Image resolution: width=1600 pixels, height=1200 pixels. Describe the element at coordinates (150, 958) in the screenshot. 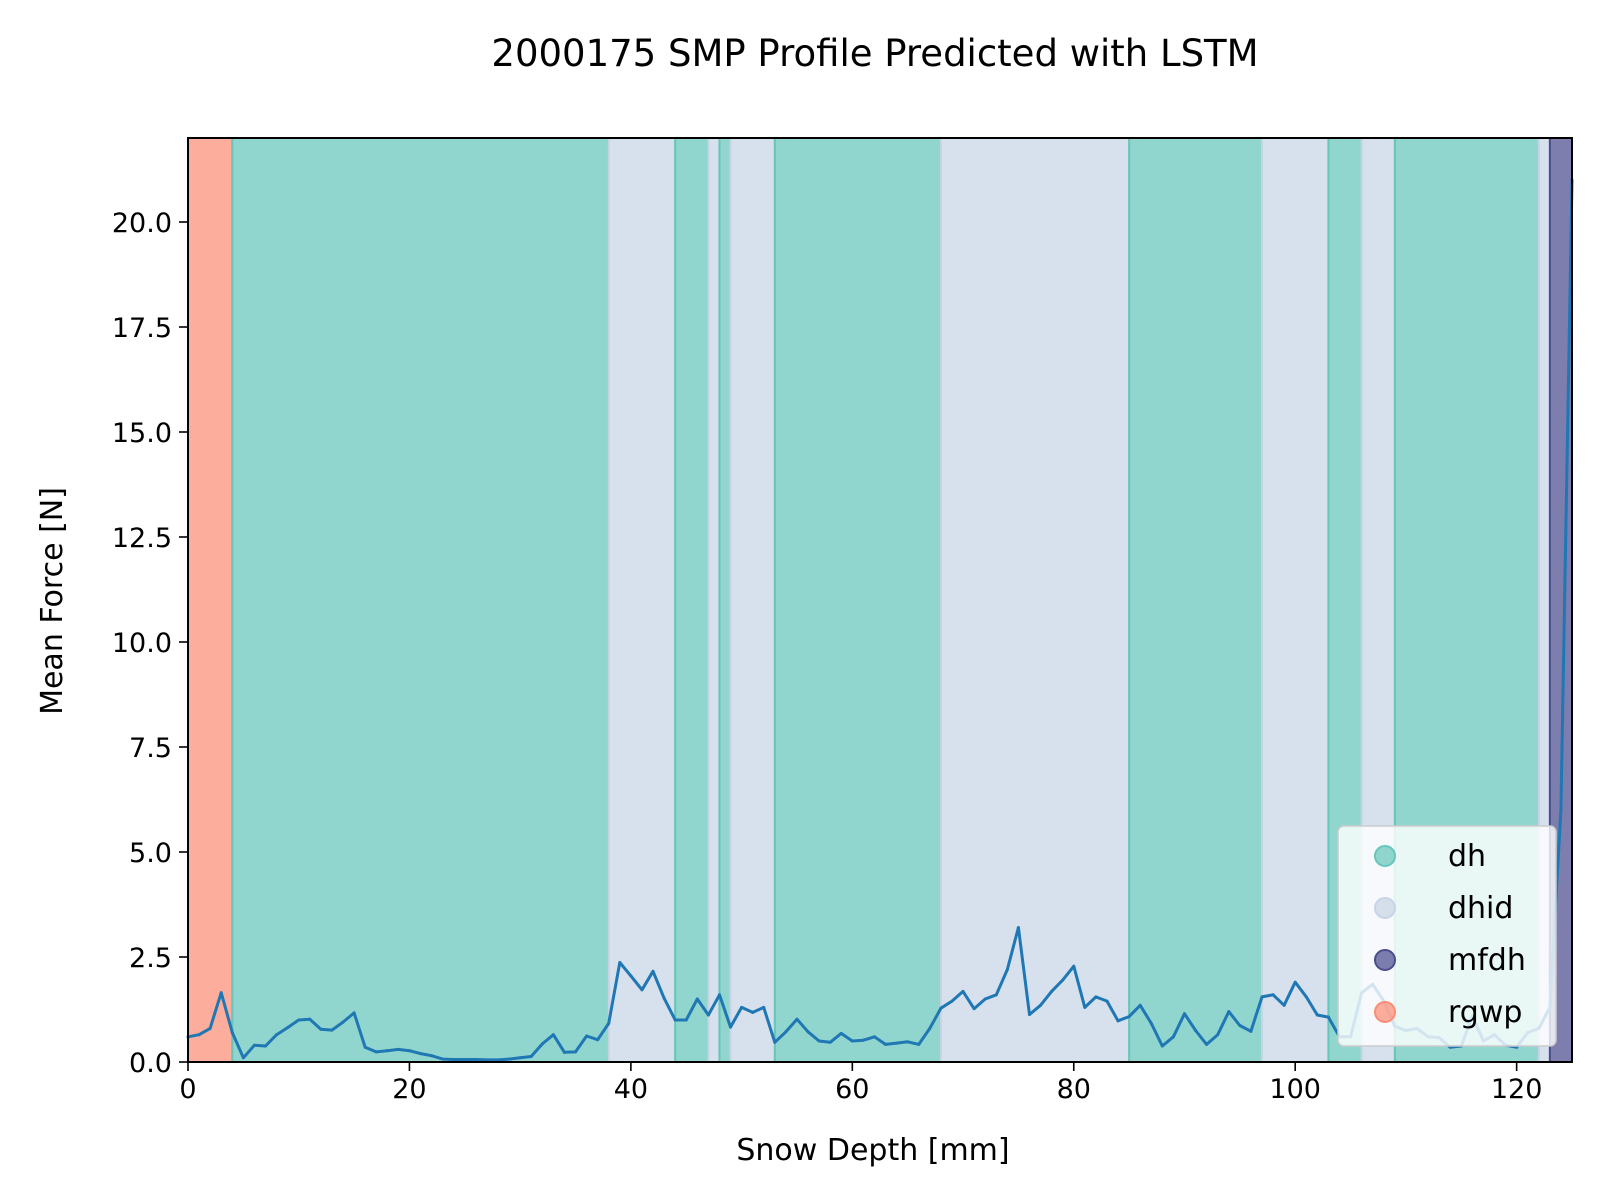

I see `y-tick-label: 2.5` at that location.